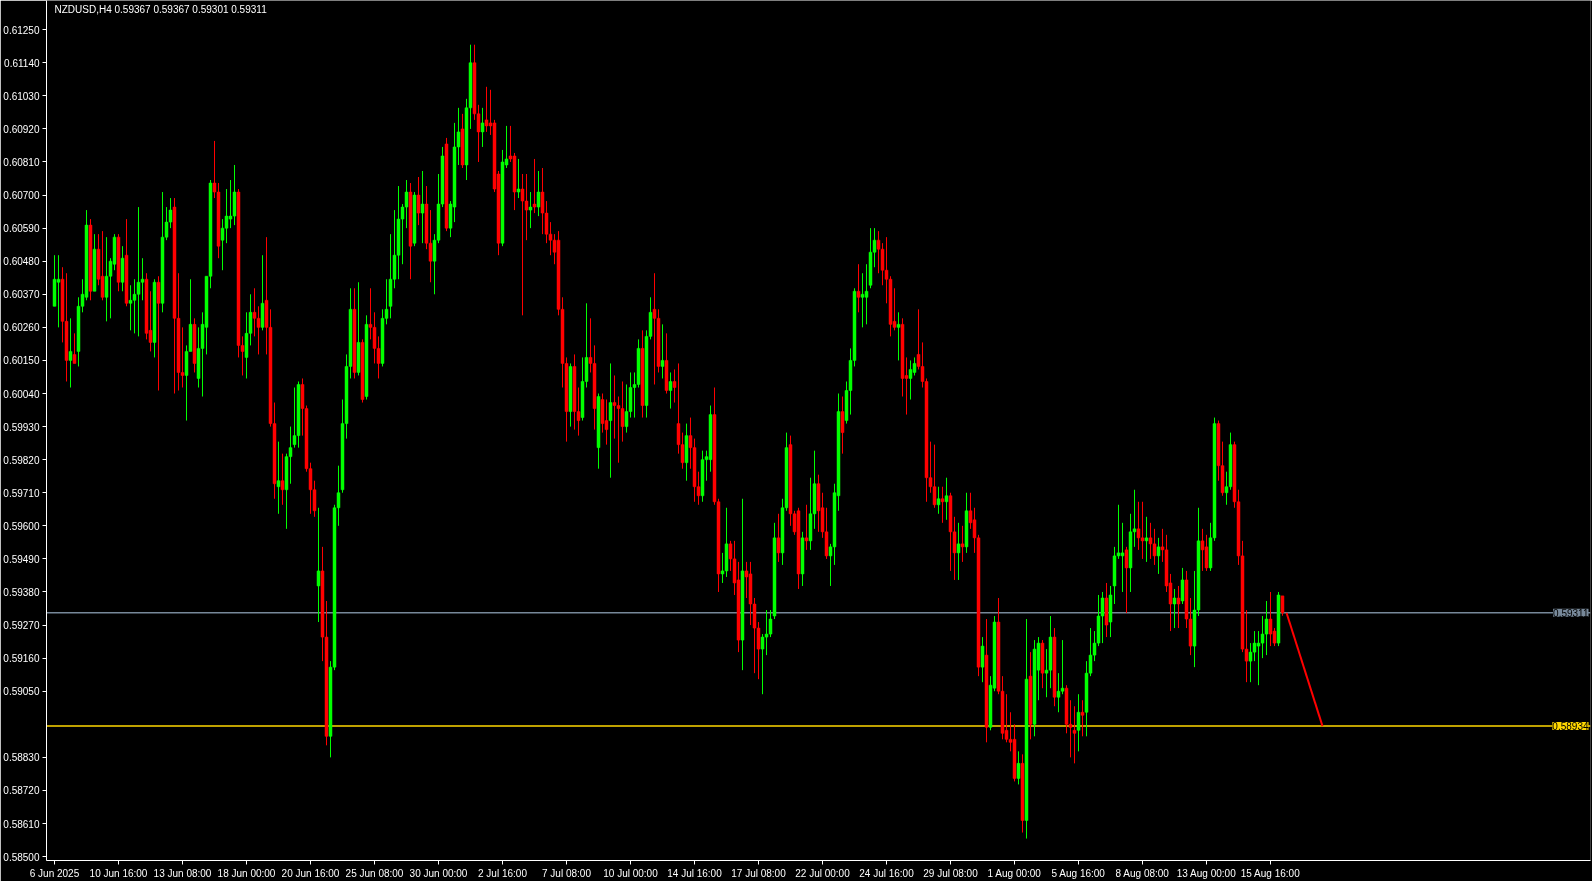 The image size is (1592, 881). I want to click on x-tick-label: 14 Jul 16:00, so click(695, 873).